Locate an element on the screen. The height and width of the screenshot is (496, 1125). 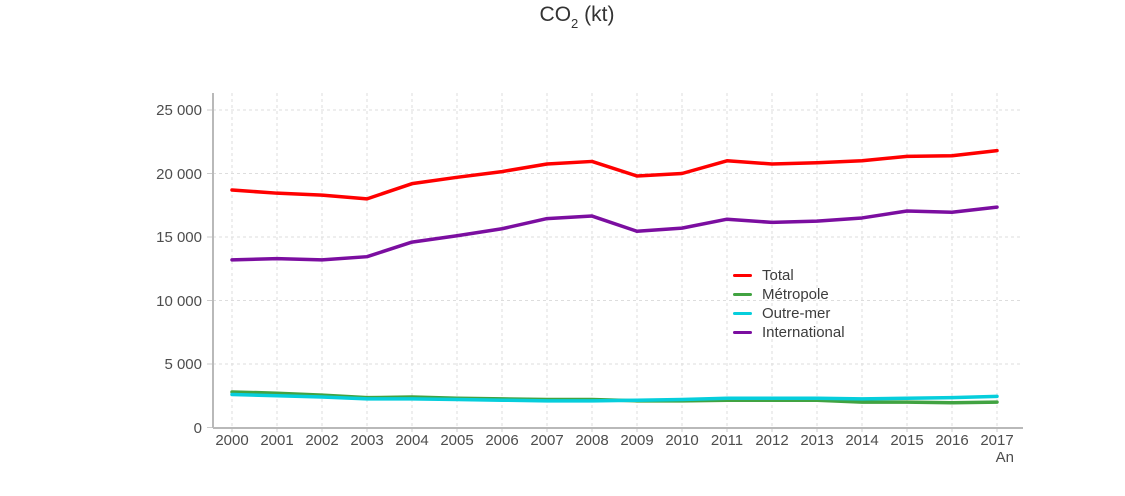
legend-label: International is located at coordinates (803, 332).